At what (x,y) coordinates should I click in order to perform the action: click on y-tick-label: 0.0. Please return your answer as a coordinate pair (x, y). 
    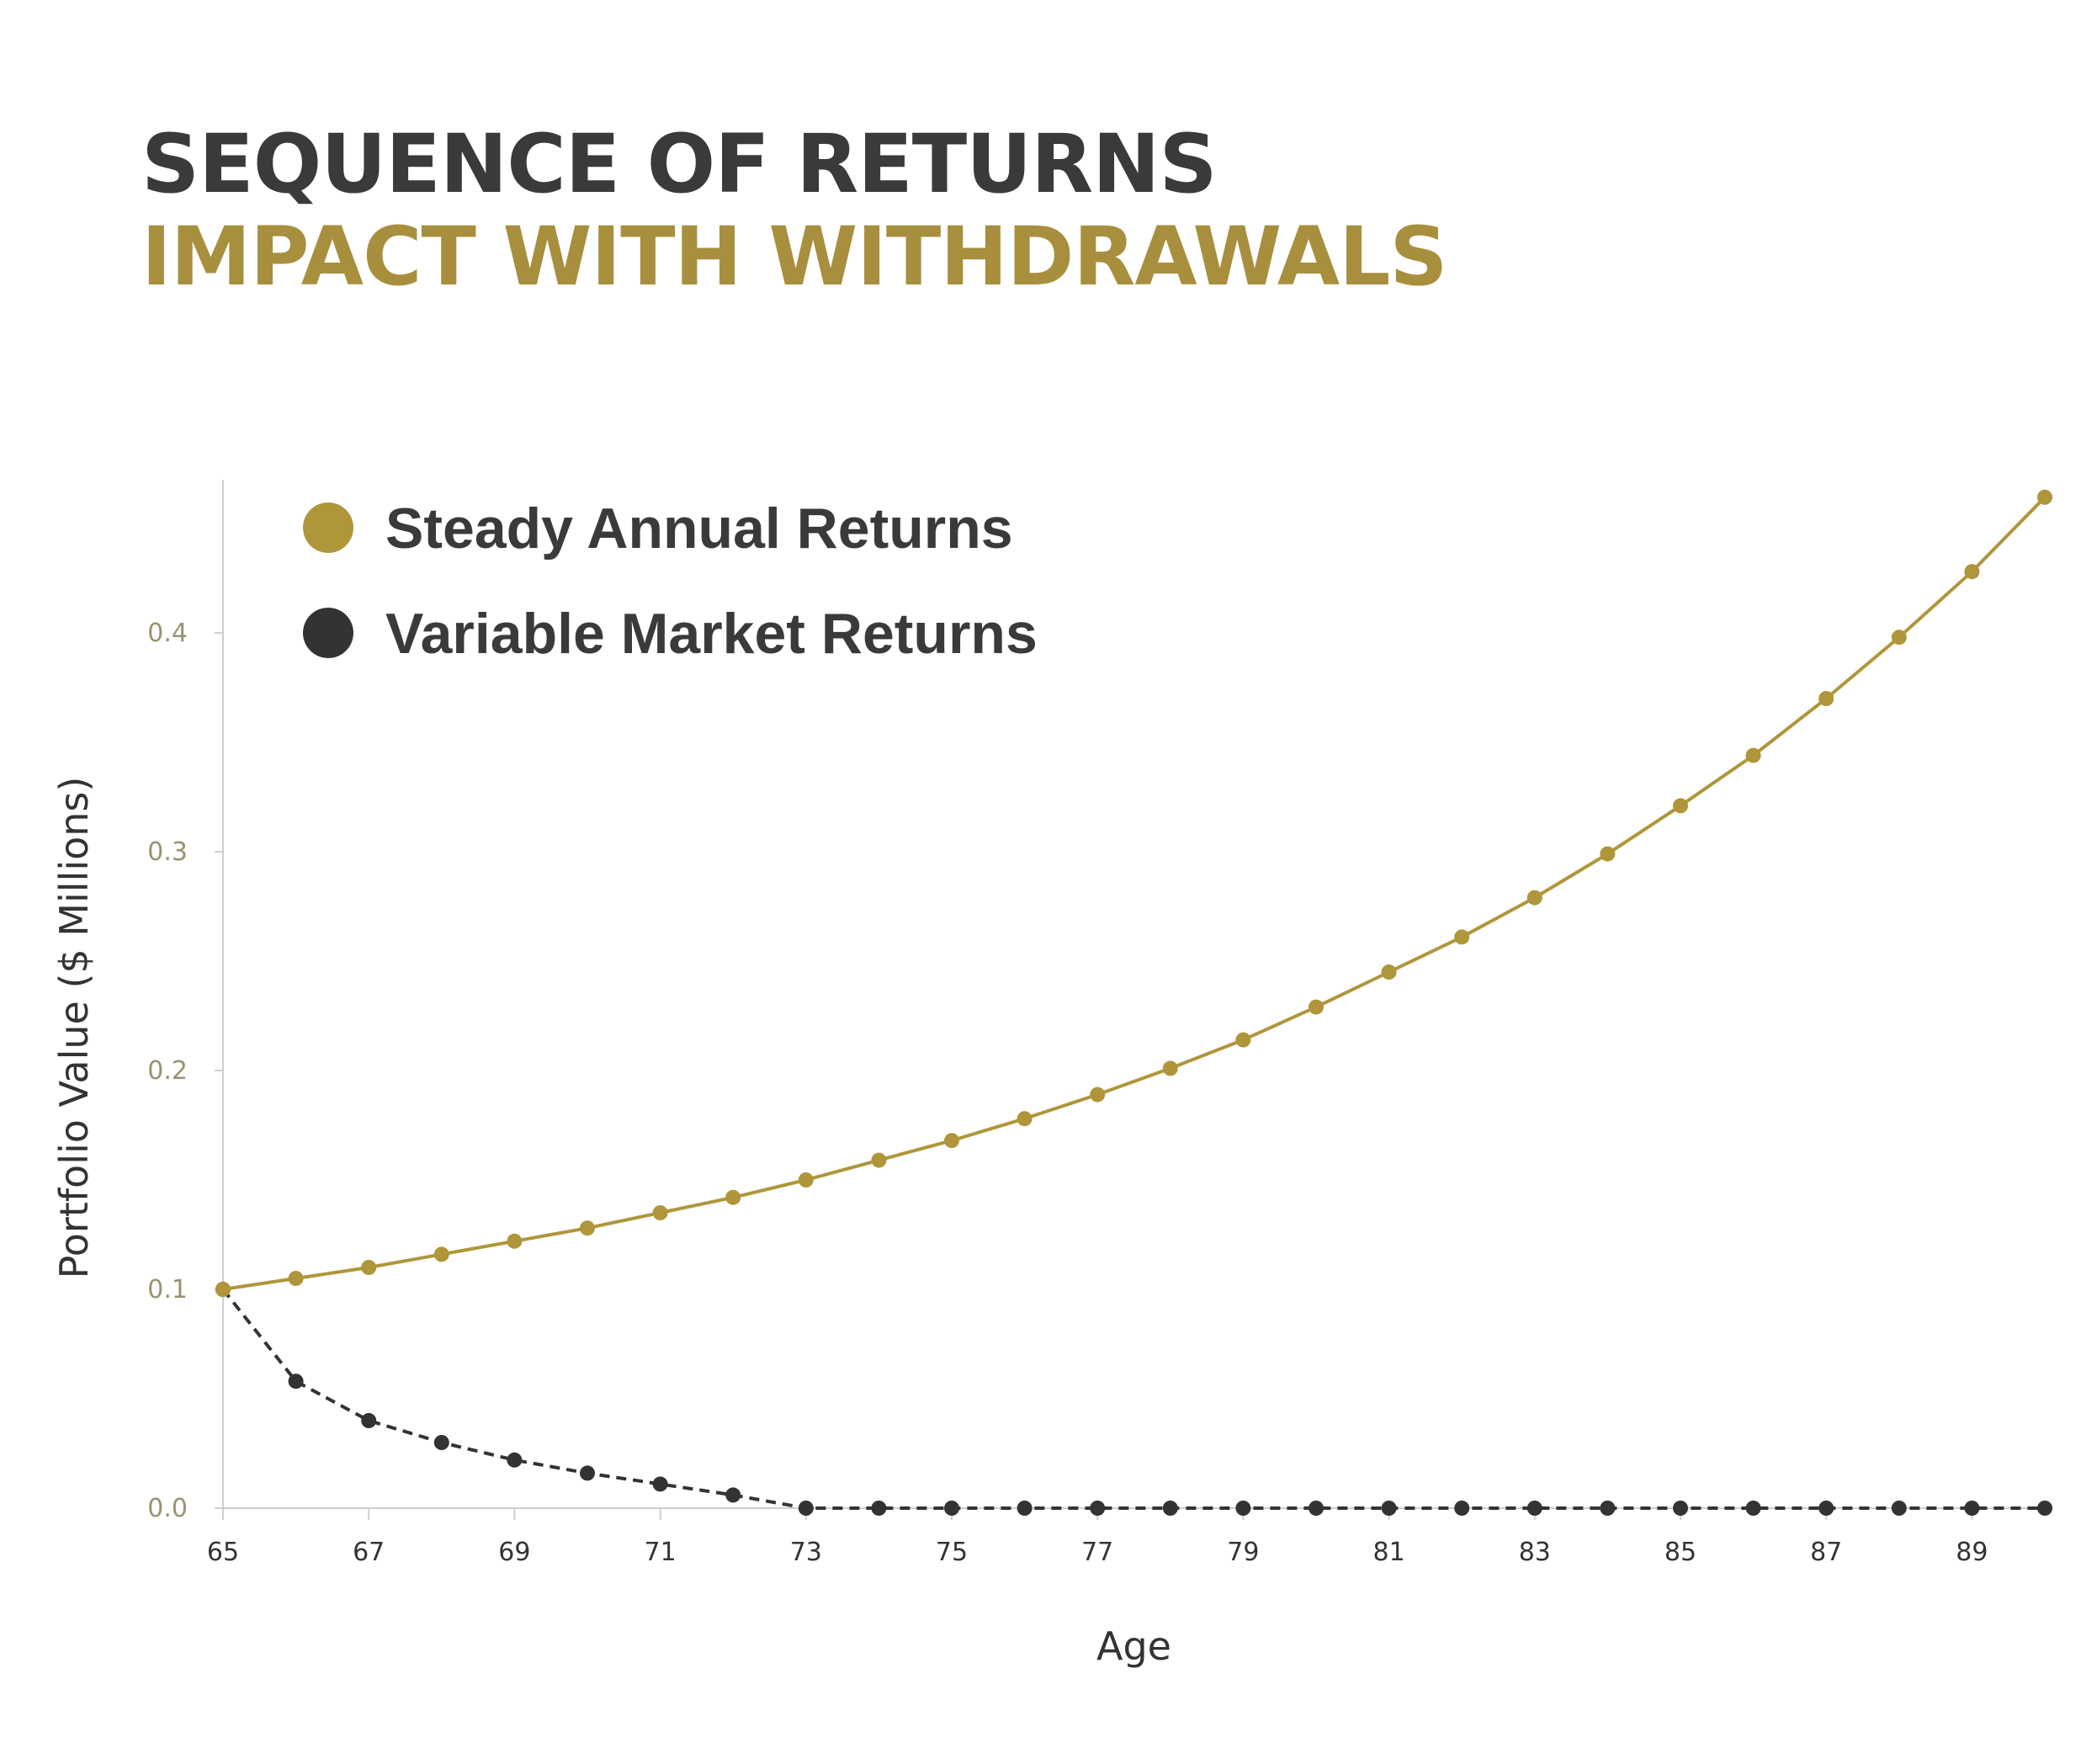
    Looking at the image, I should click on (167, 1509).